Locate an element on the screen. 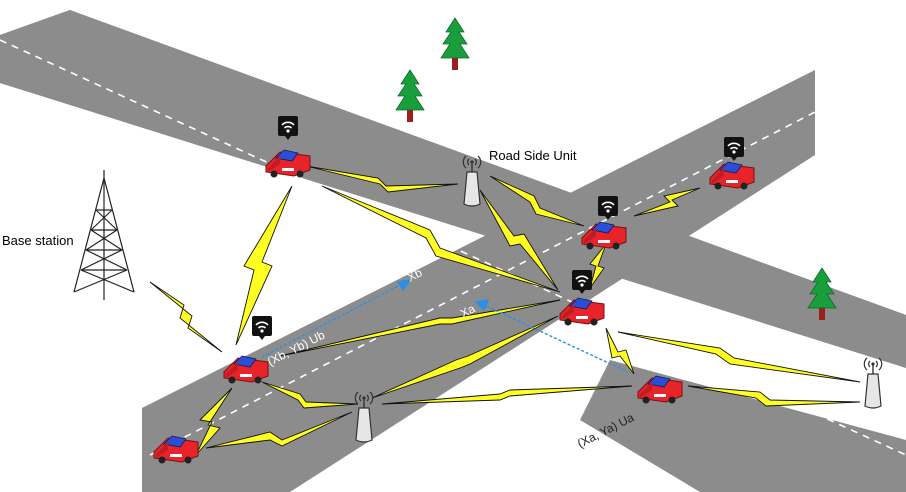 Image resolution: width=906 pixels, height=492 pixels. link-car-top-to-car-a is located at coordinates (441, 239).